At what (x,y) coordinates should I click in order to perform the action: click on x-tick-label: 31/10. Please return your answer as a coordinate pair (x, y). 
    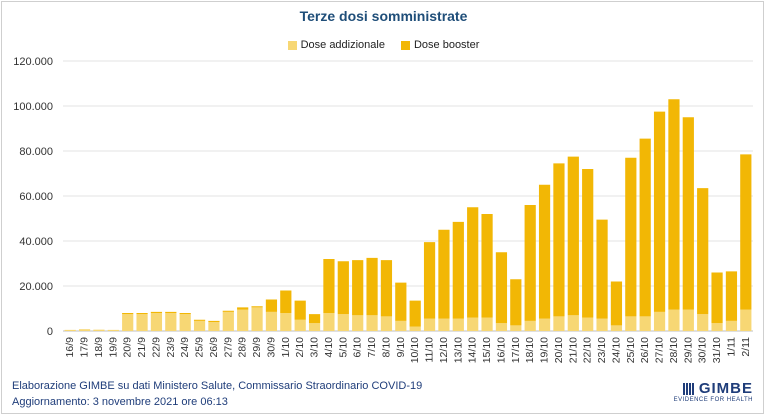
    Looking at the image, I should click on (717, 350).